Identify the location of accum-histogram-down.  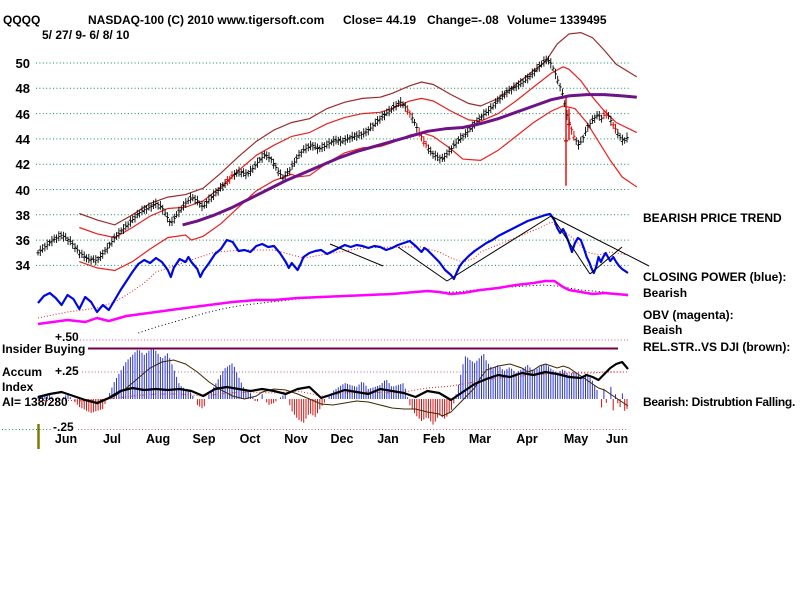
(342, 412).